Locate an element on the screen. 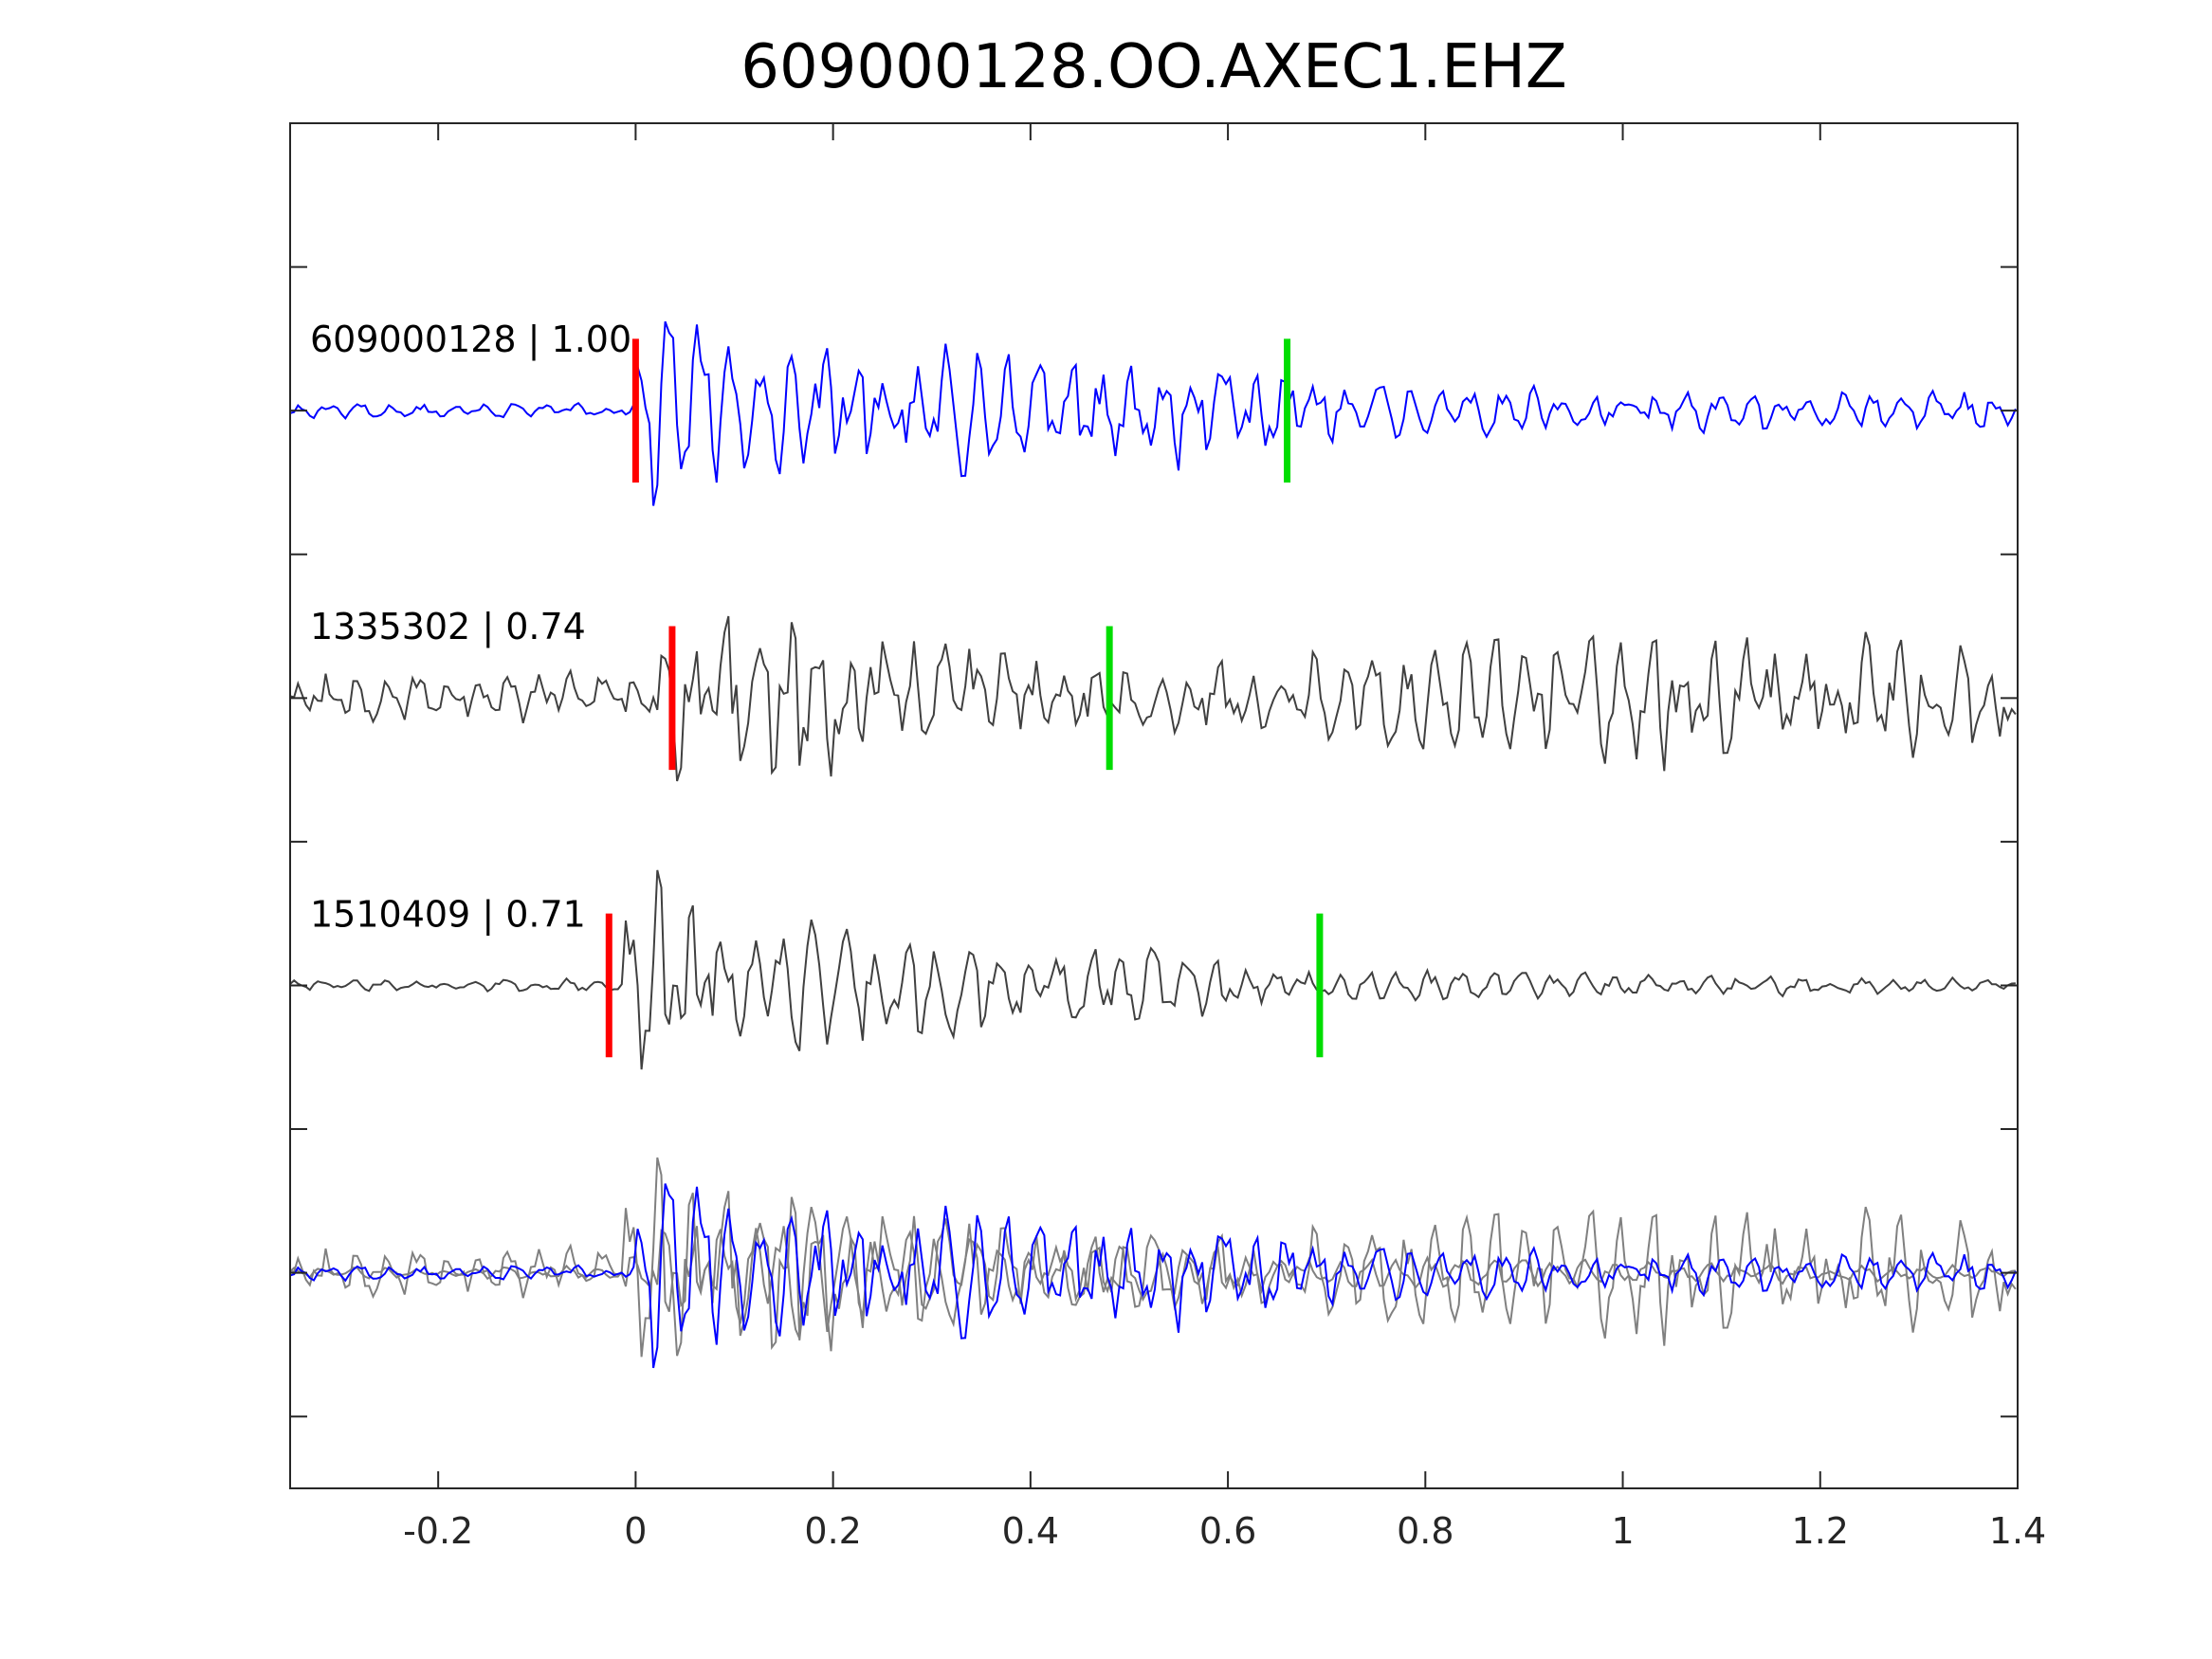 The width and height of the screenshot is (2212, 1659). trace-label-609000128: 609000128 | 1.00 is located at coordinates (470, 340).